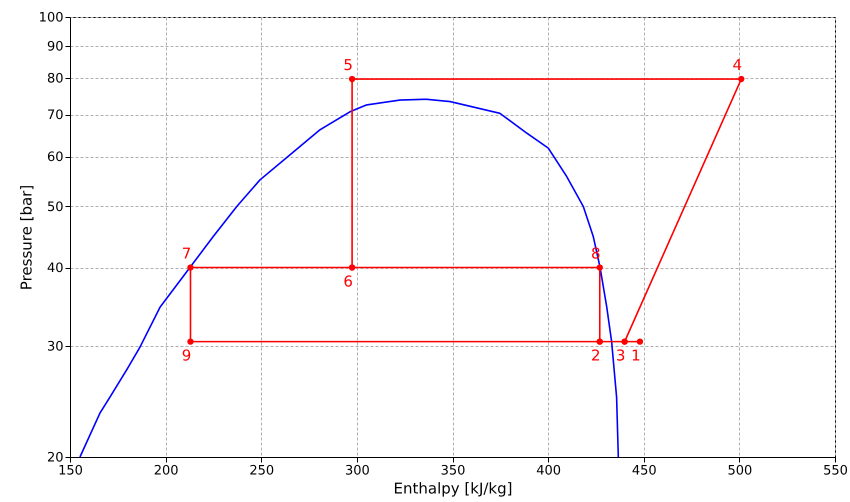  I want to click on y-tick-label: 50, so click(55, 207).